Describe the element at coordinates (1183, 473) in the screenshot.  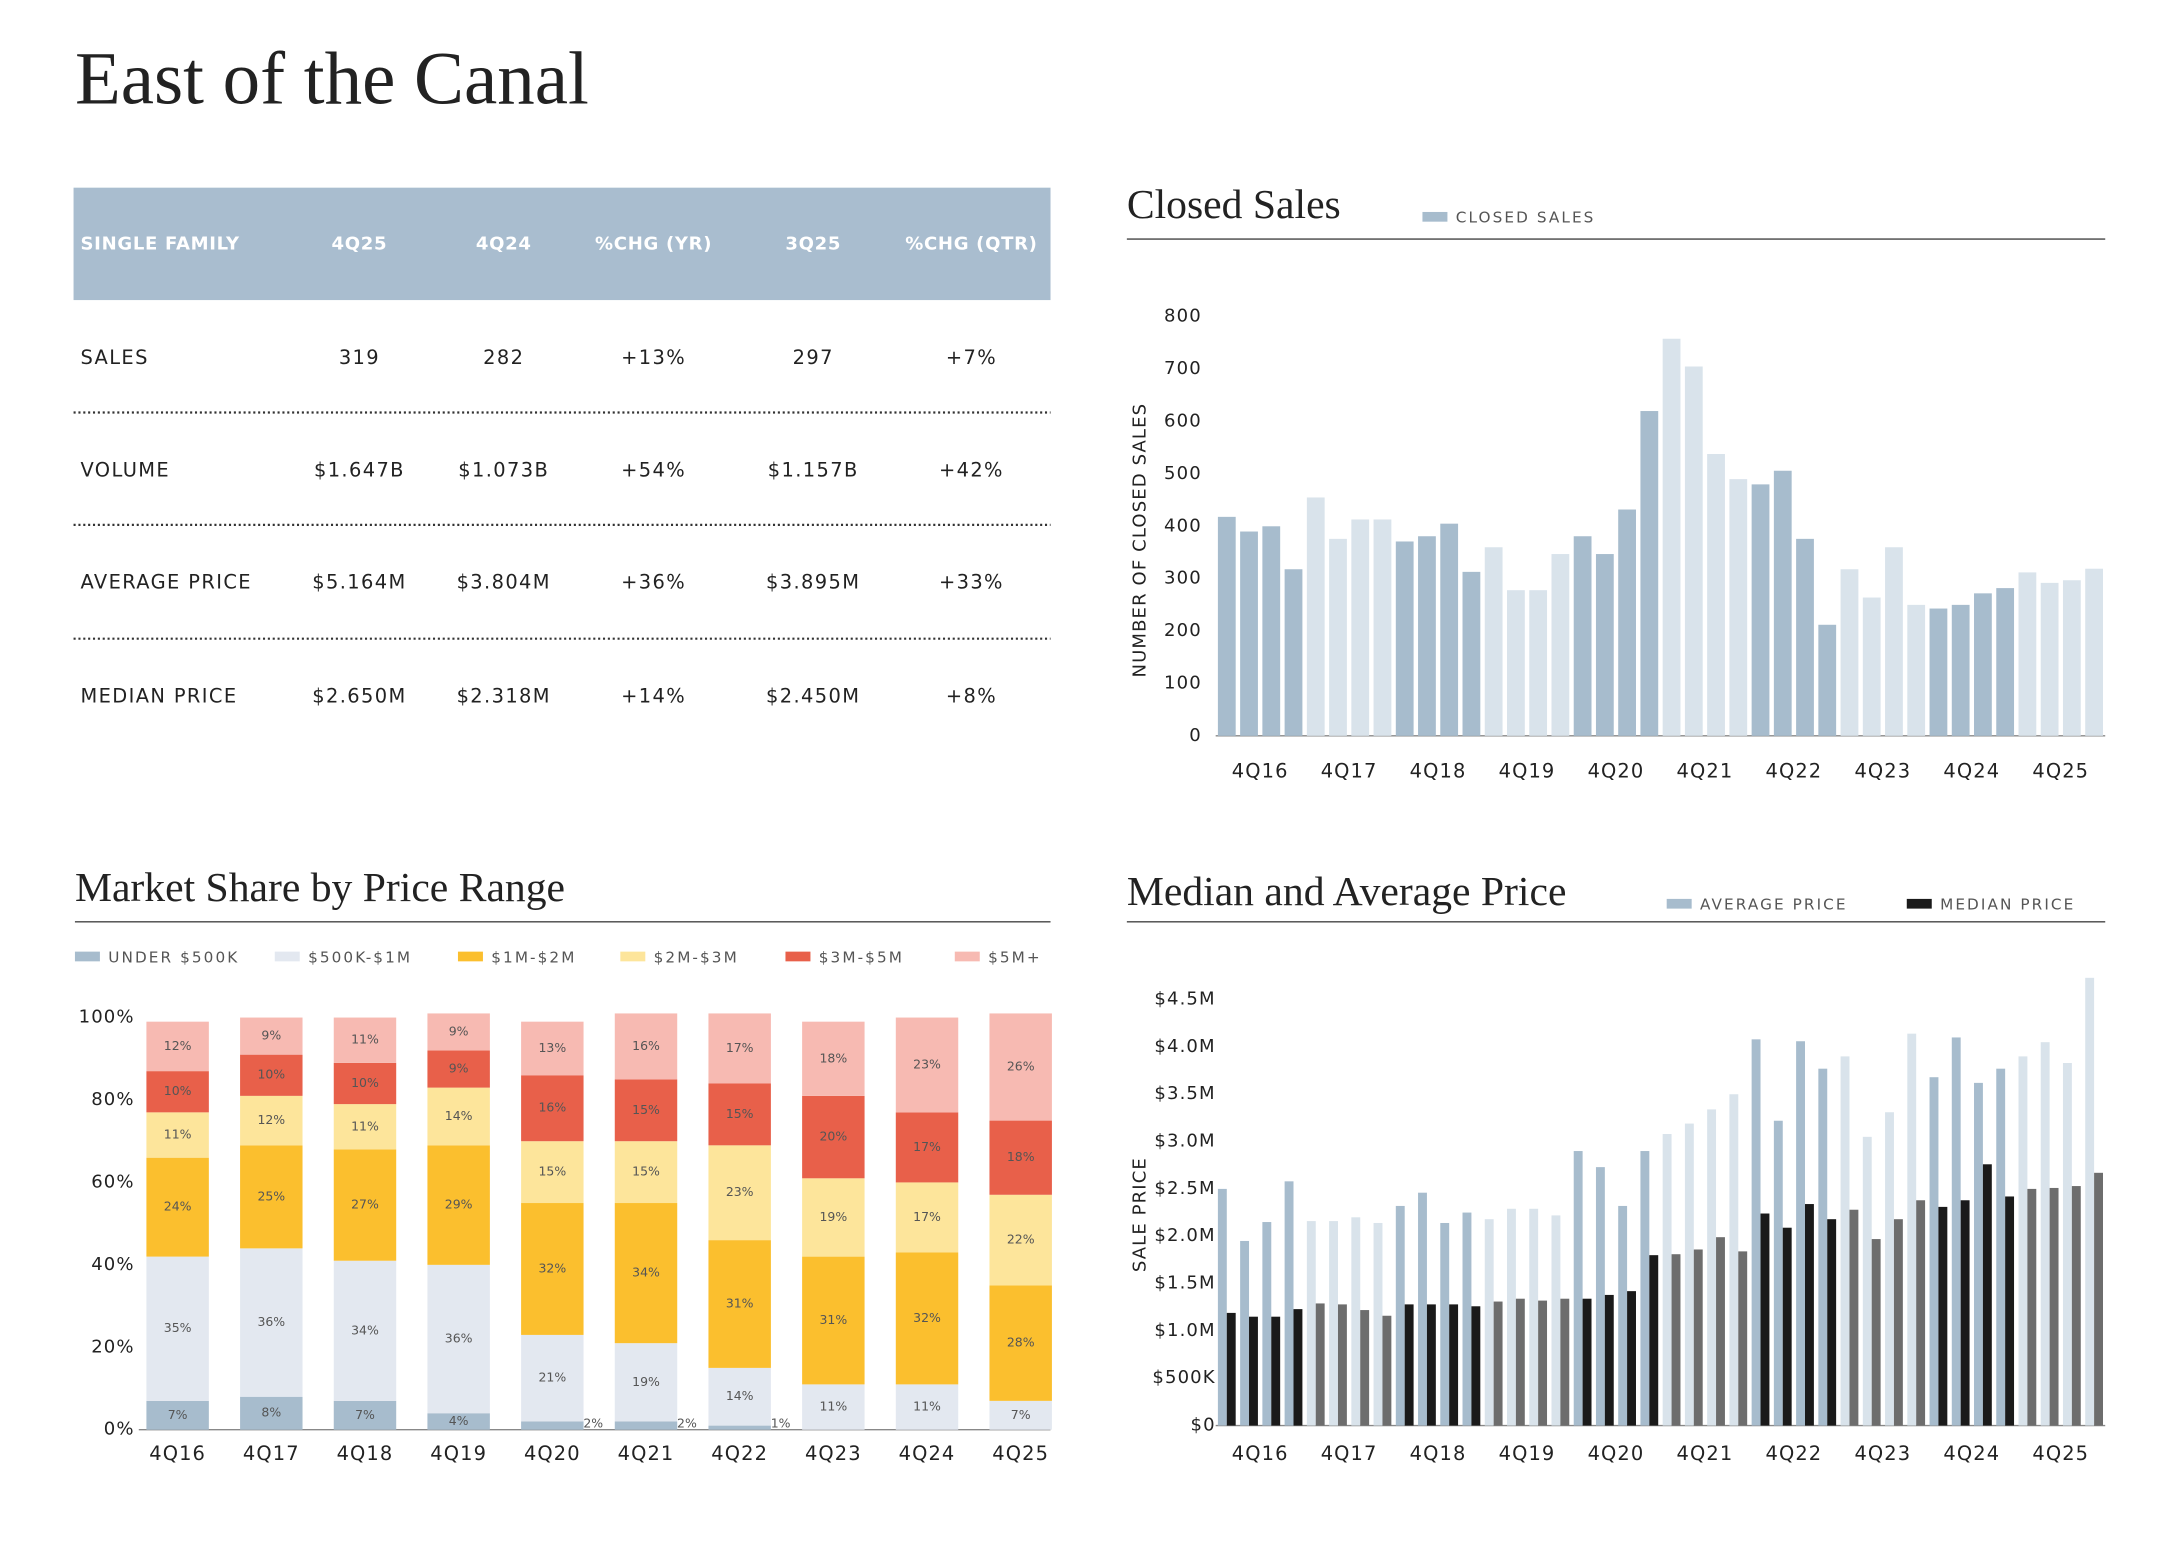
I see `y-tick-label: 500` at that location.